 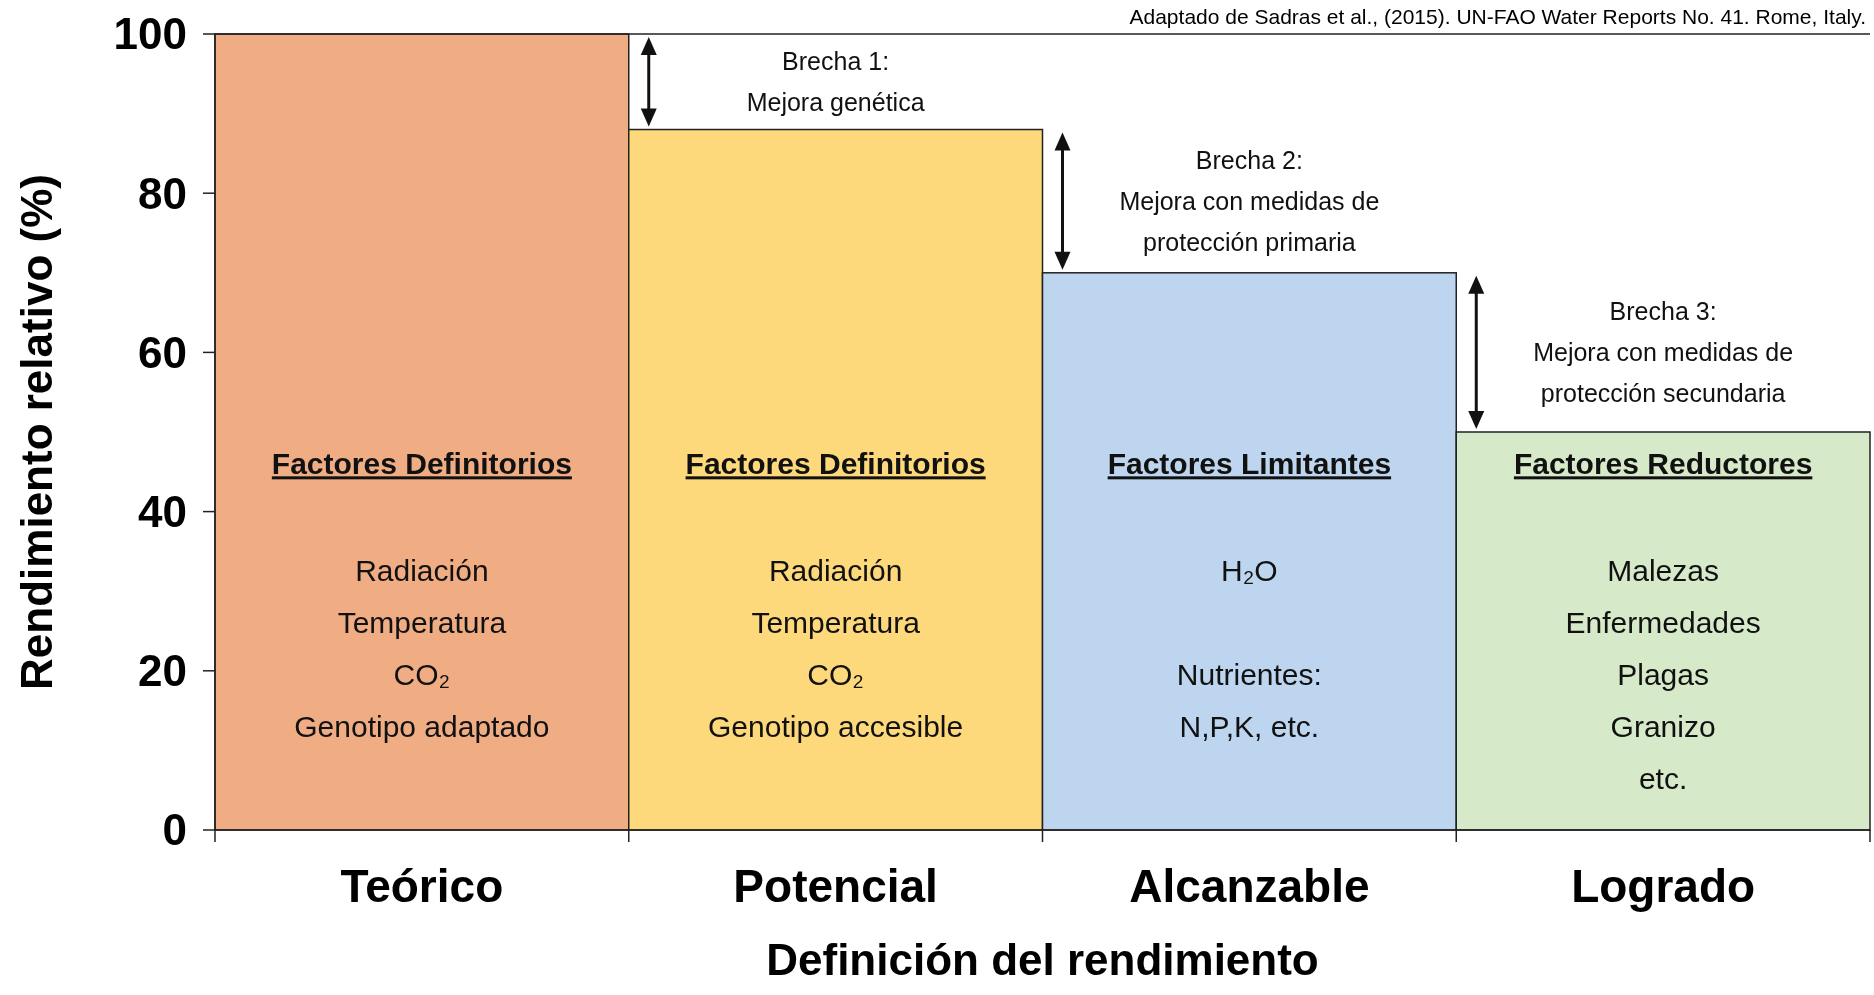 I want to click on x-tick-label: Potencial, so click(x=835, y=886).